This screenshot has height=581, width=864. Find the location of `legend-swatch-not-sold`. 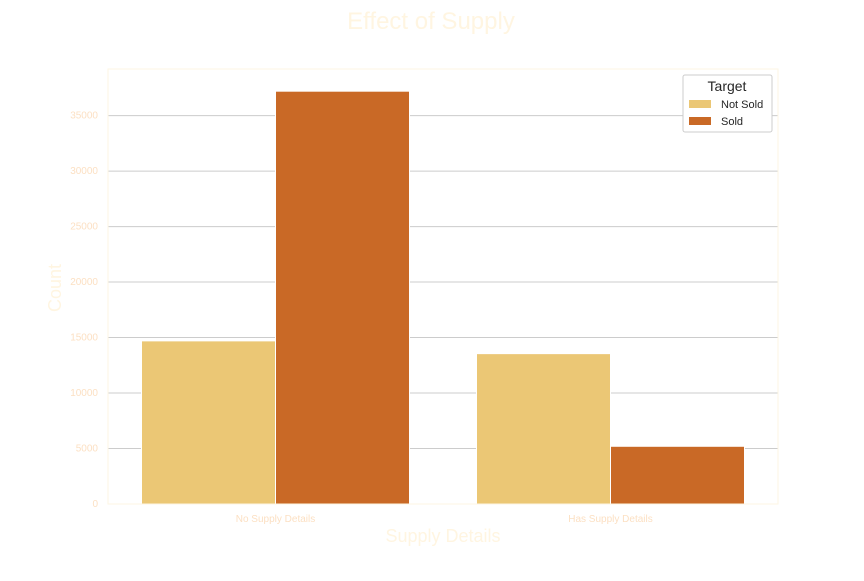

legend-swatch-not-sold is located at coordinates (700, 104).